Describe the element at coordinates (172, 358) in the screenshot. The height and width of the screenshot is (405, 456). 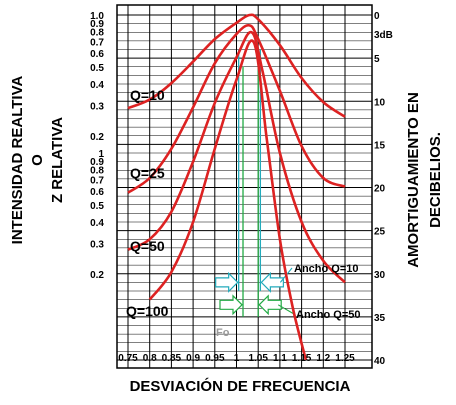
I see `x-tick-label: 0.85` at that location.